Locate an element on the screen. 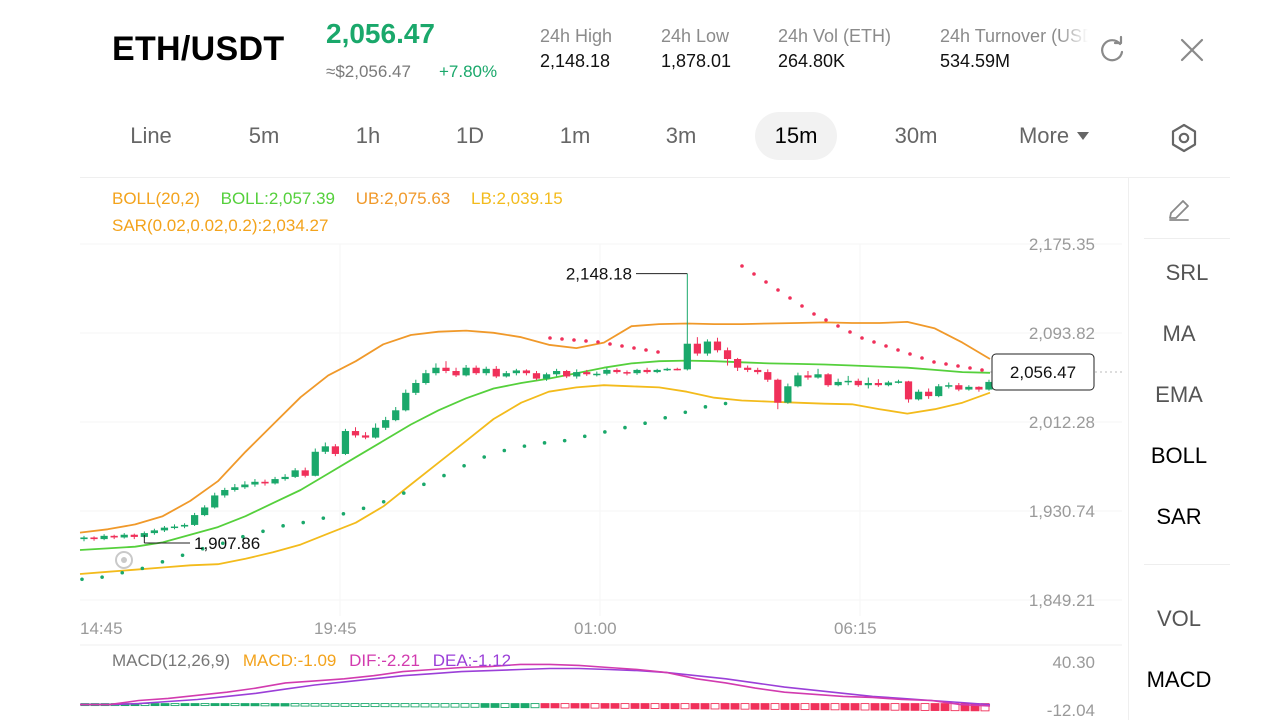 Image resolution: width=1280 pixels, height=720 pixels. dea-line is located at coordinates (535, 686).